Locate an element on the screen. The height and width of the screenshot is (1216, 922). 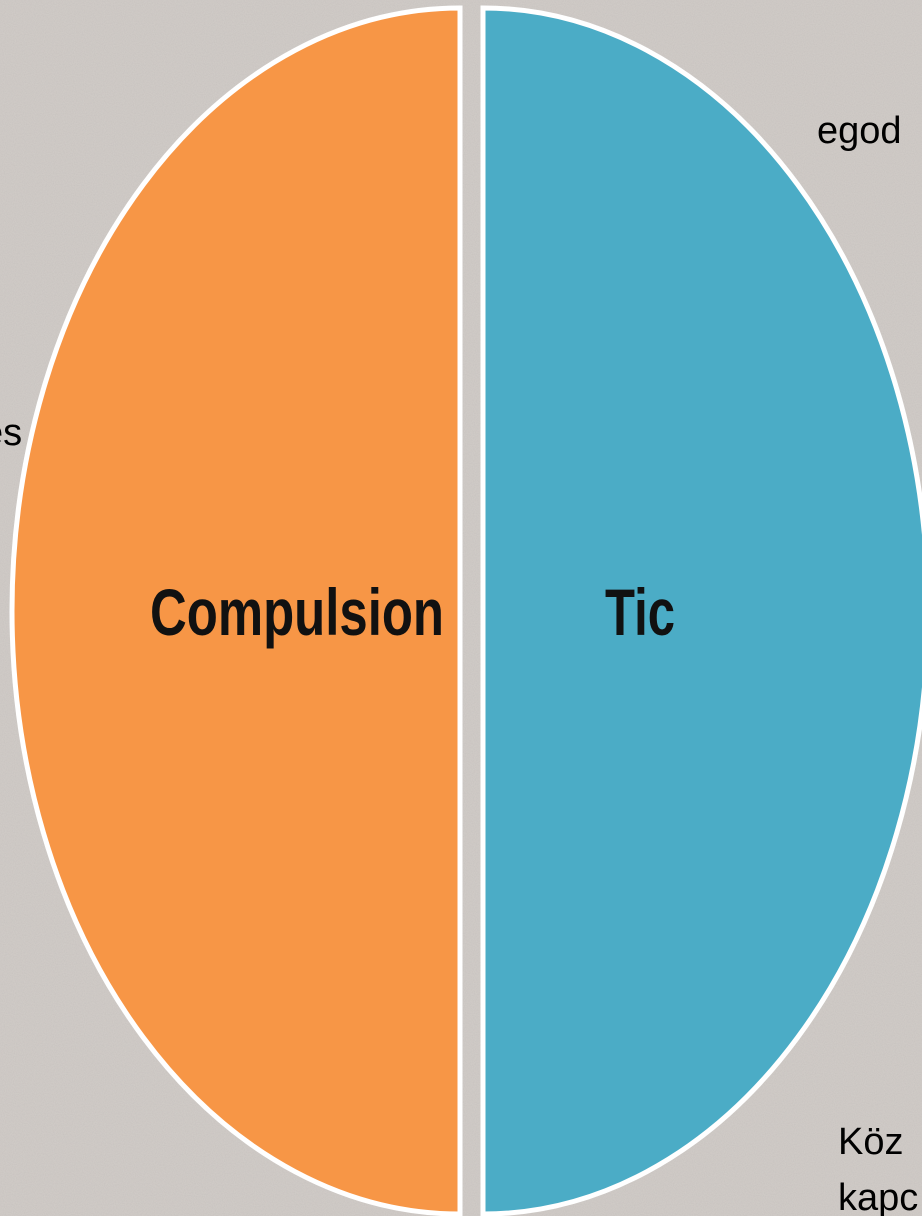
left-label: Compulsion is located at coordinates (297, 612).